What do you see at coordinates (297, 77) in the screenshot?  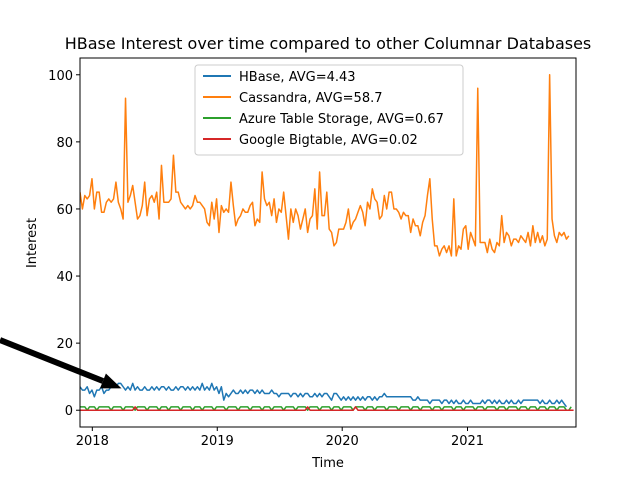 I see `legend-label: HBase, AVG=4.43` at bounding box center [297, 77].